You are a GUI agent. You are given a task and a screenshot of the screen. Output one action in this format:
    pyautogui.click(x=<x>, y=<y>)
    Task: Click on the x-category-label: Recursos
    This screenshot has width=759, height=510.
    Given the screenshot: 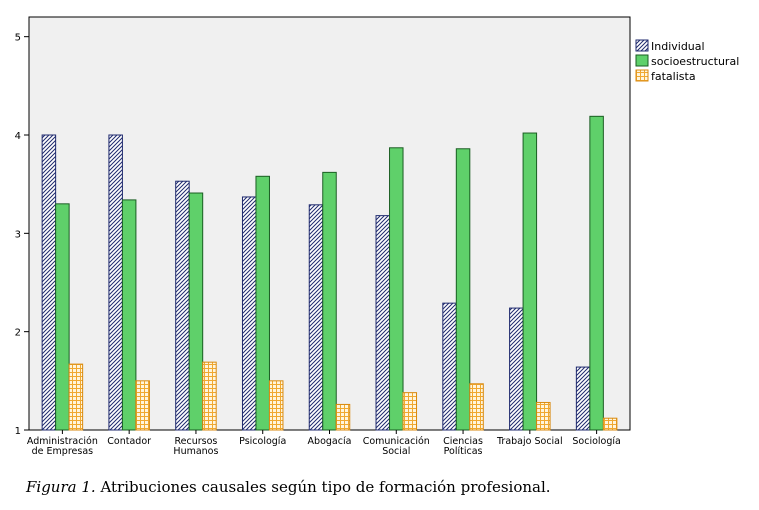 What is the action you would take?
    pyautogui.click(x=195, y=441)
    